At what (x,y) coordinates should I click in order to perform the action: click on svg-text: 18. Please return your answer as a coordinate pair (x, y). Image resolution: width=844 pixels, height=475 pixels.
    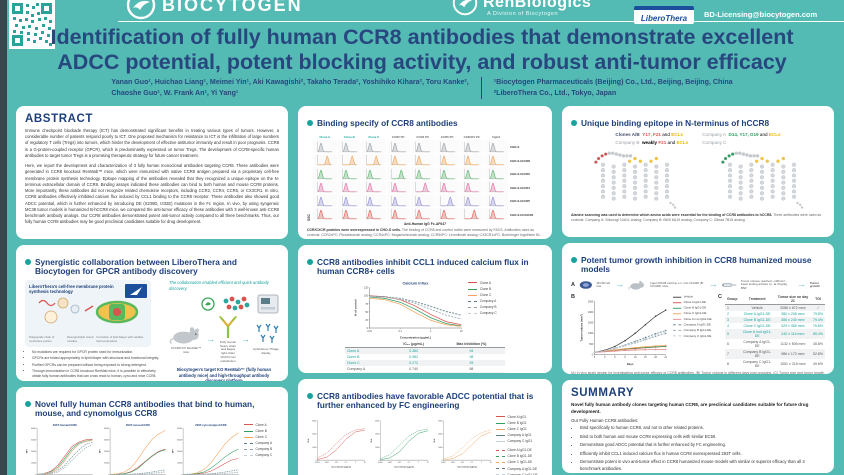
    Looking at the image, I should click on (655, 358).